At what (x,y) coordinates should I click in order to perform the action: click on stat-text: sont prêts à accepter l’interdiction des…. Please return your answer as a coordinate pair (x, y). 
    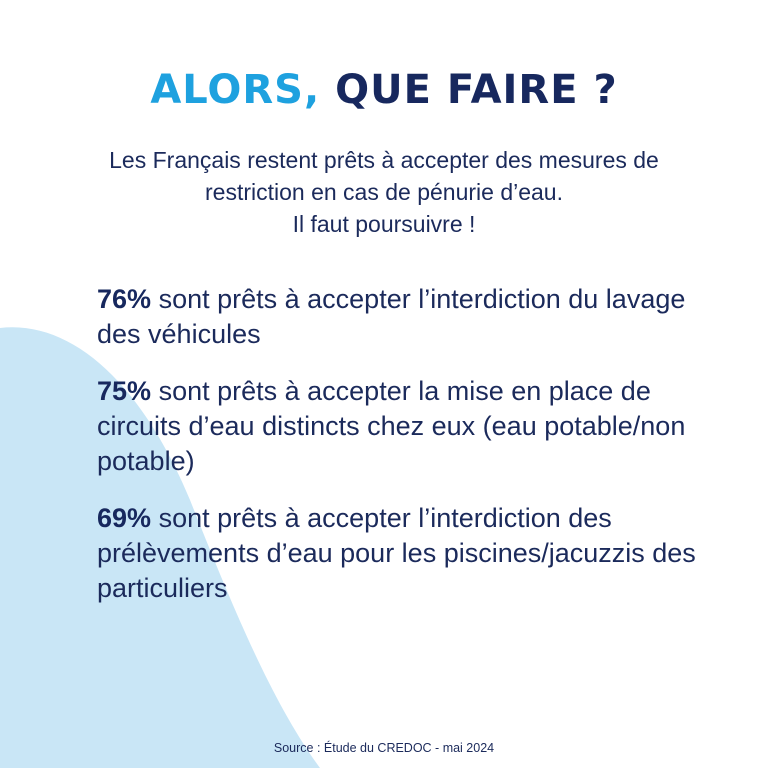
    Looking at the image, I should click on (396, 553).